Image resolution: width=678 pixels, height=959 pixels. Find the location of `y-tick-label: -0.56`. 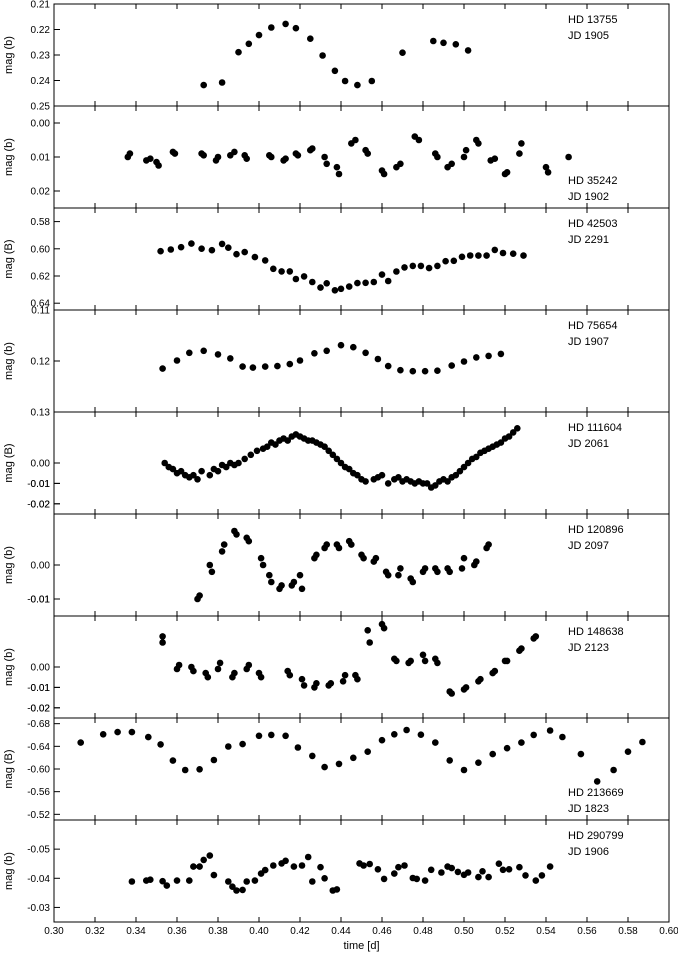

y-tick-label: -0.56 is located at coordinates (38, 792).